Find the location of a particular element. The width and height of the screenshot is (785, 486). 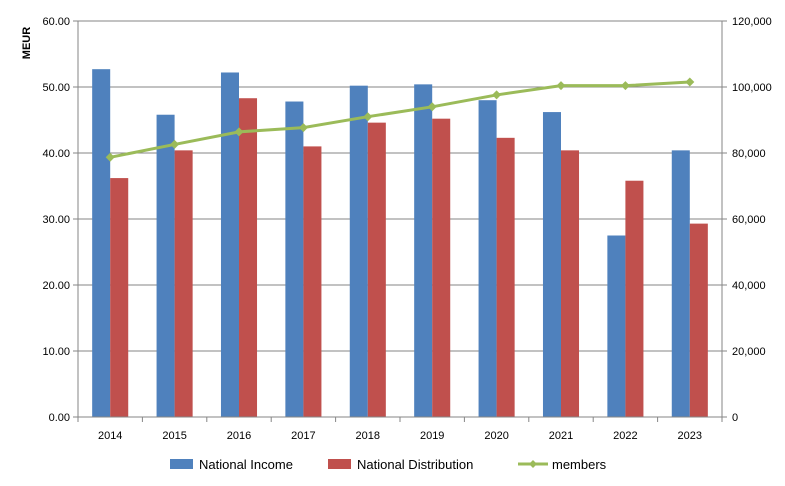

x-tick-label: 2015 is located at coordinates (174, 436).